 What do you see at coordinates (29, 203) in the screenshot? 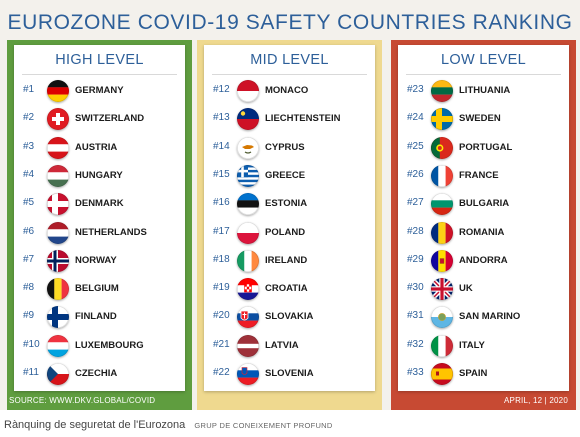
I see `rank-number: #5` at bounding box center [29, 203].